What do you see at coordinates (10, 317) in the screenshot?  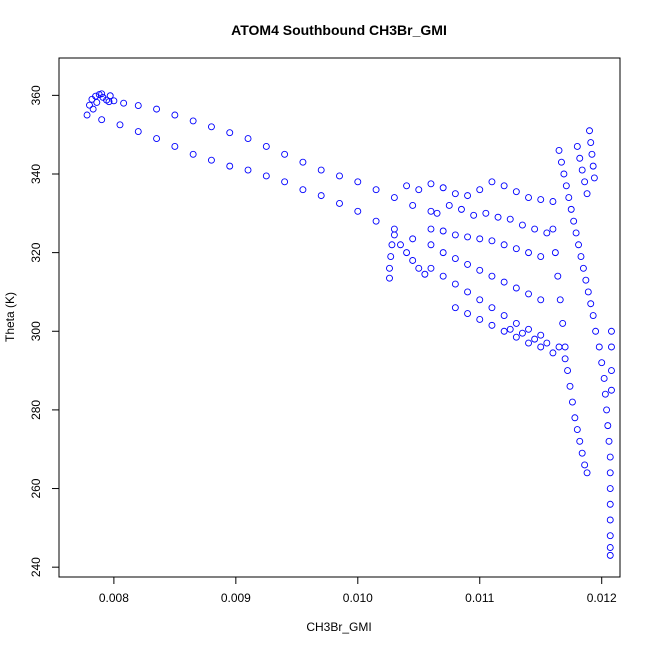 I see `y-axis-label: Theta (K)` at bounding box center [10, 317].